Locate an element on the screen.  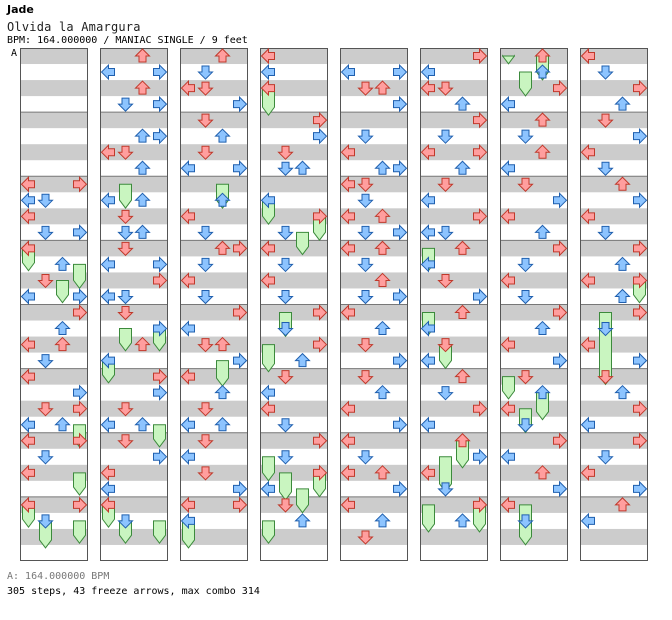
measure-column is located at coordinates (454, 304).